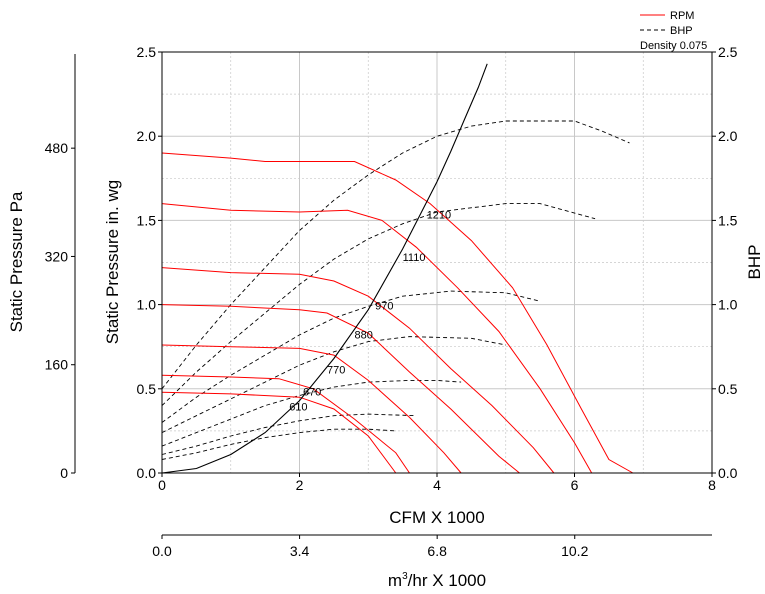 This screenshot has width=765, height=594. Describe the element at coordinates (728, 136) in the screenshot. I see `y2-tick-label: 2.0` at that location.